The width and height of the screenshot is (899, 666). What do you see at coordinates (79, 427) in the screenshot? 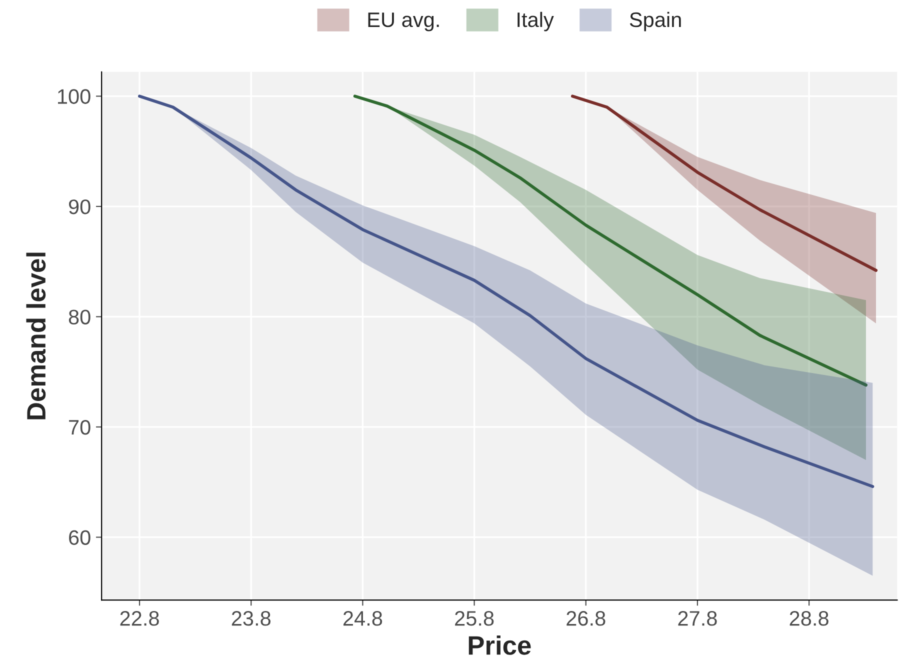
I see `y-tick-label: 70` at bounding box center [79, 427].